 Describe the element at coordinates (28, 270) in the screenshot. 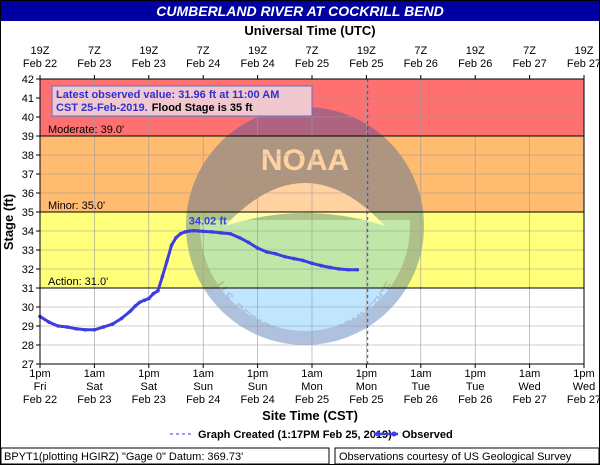

I see `y-tick-label: 32` at that location.